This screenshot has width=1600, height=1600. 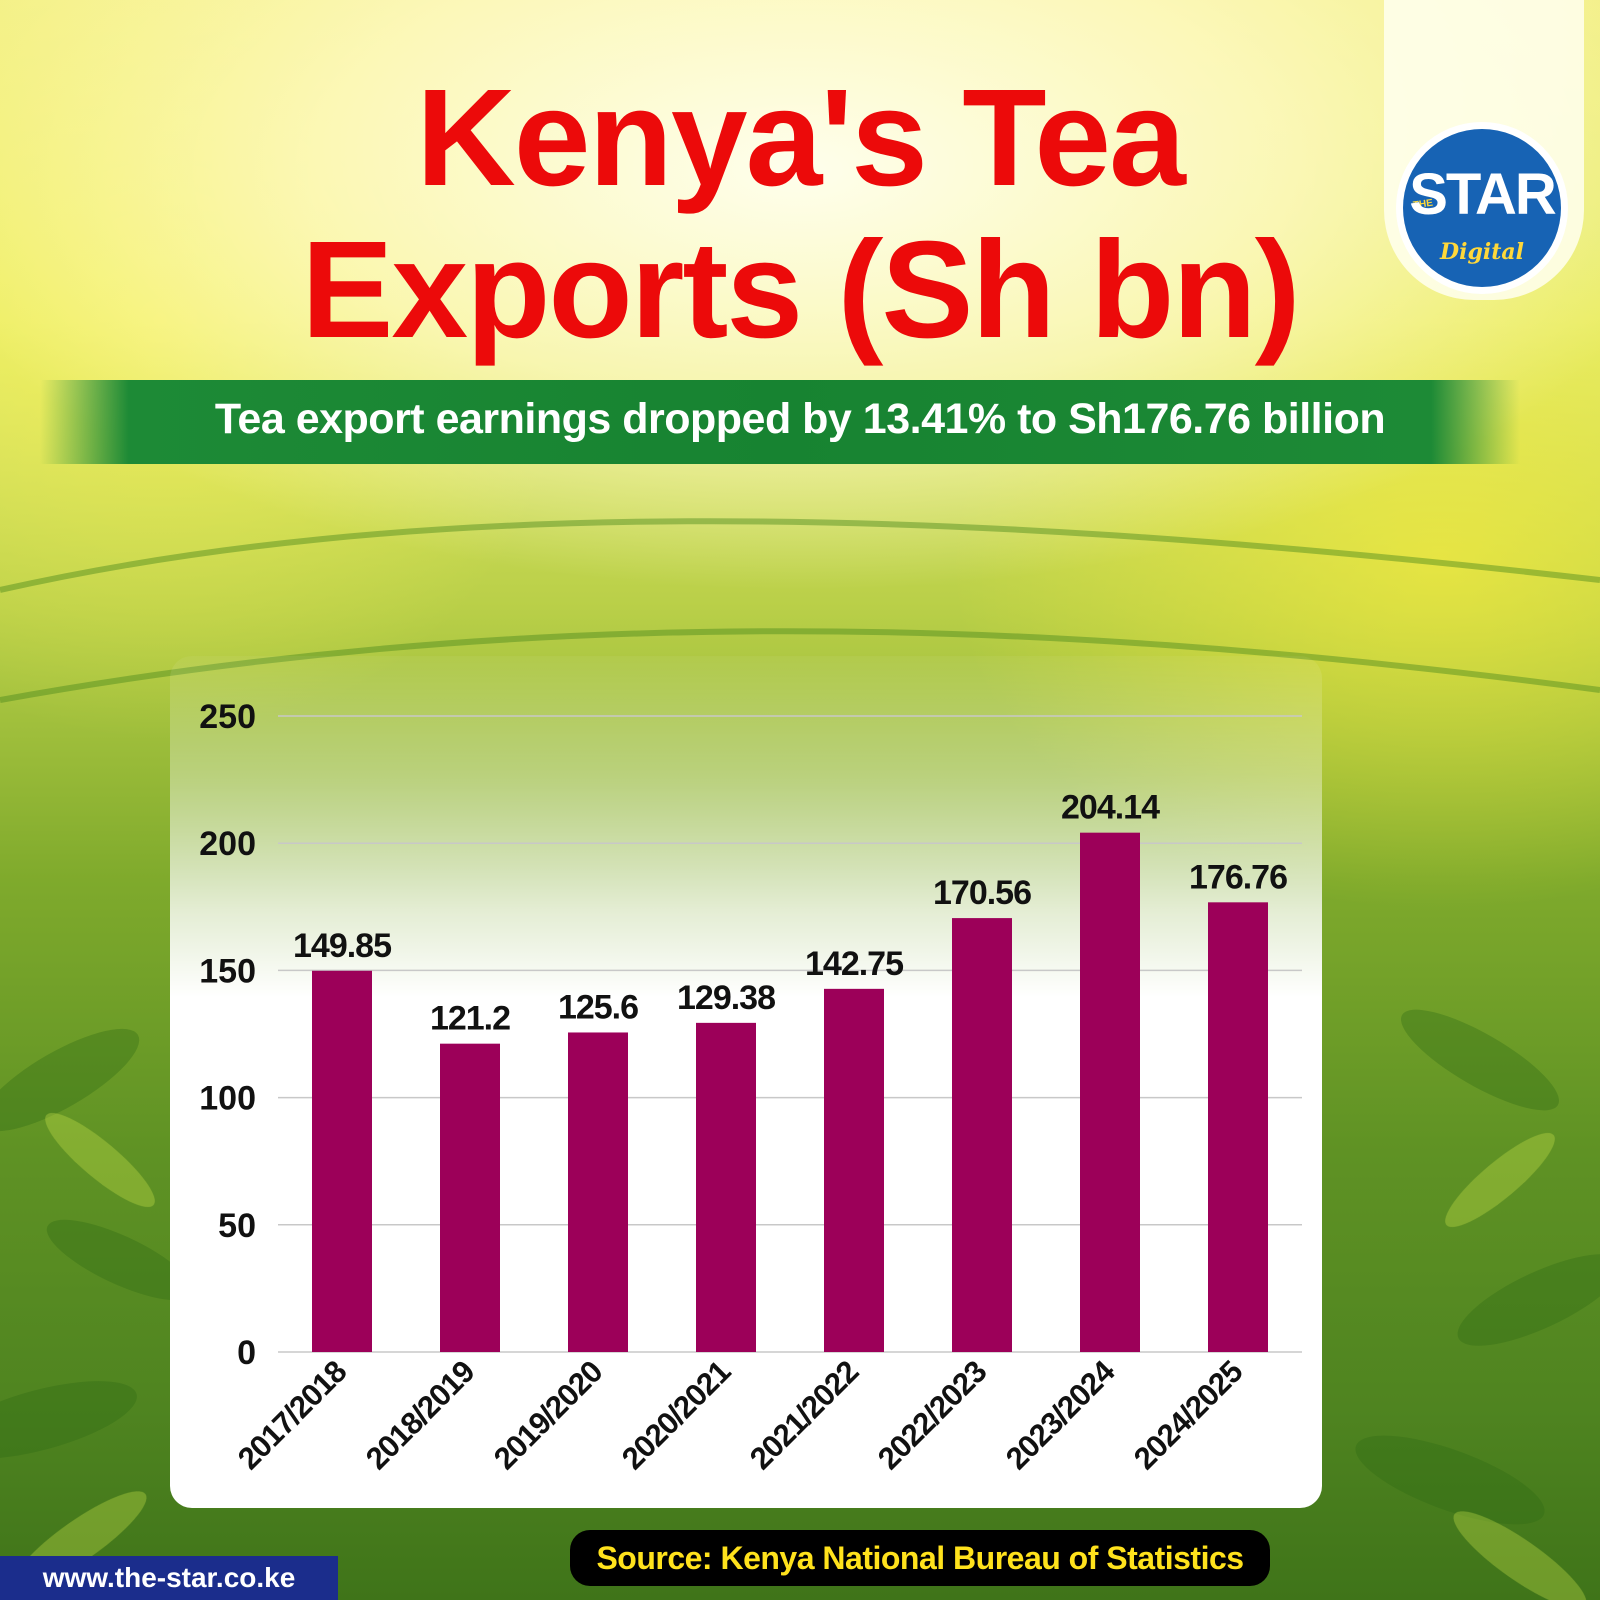 I want to click on data-label-1: 121.2, so click(x=470, y=1019).